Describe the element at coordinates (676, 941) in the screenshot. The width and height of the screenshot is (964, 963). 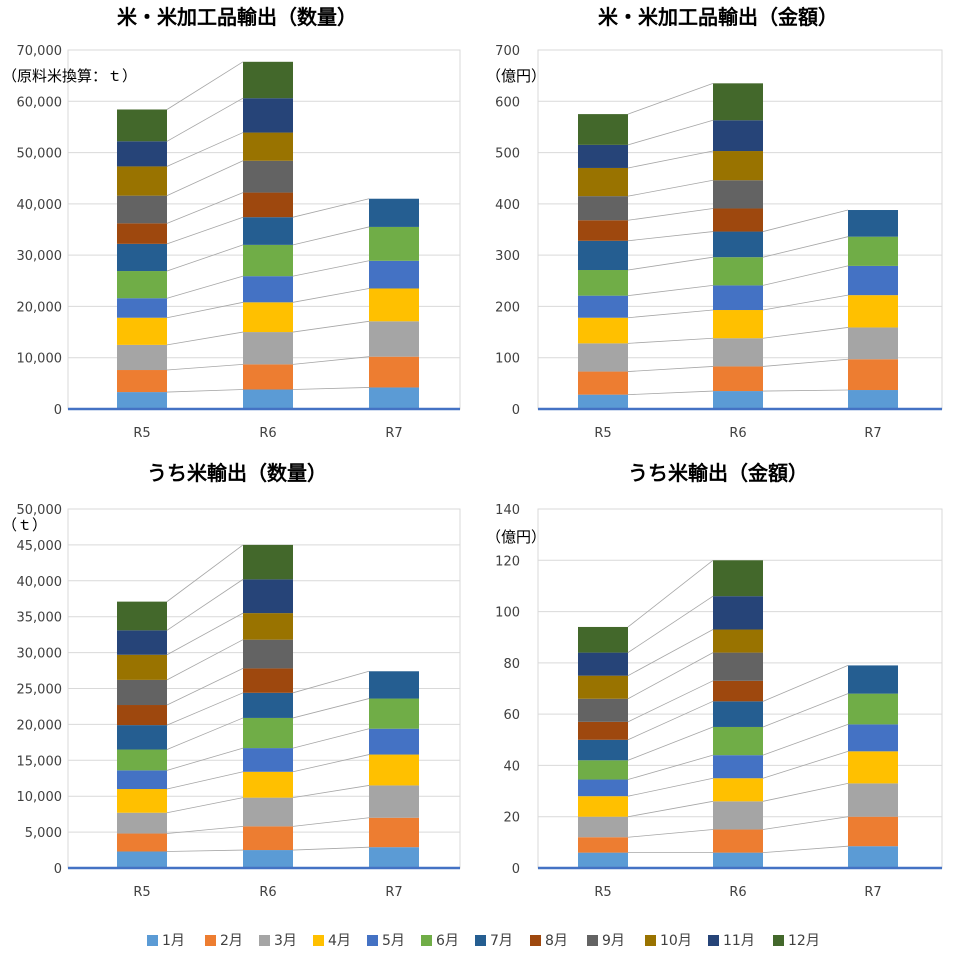
I see `legend-label: 10月` at that location.